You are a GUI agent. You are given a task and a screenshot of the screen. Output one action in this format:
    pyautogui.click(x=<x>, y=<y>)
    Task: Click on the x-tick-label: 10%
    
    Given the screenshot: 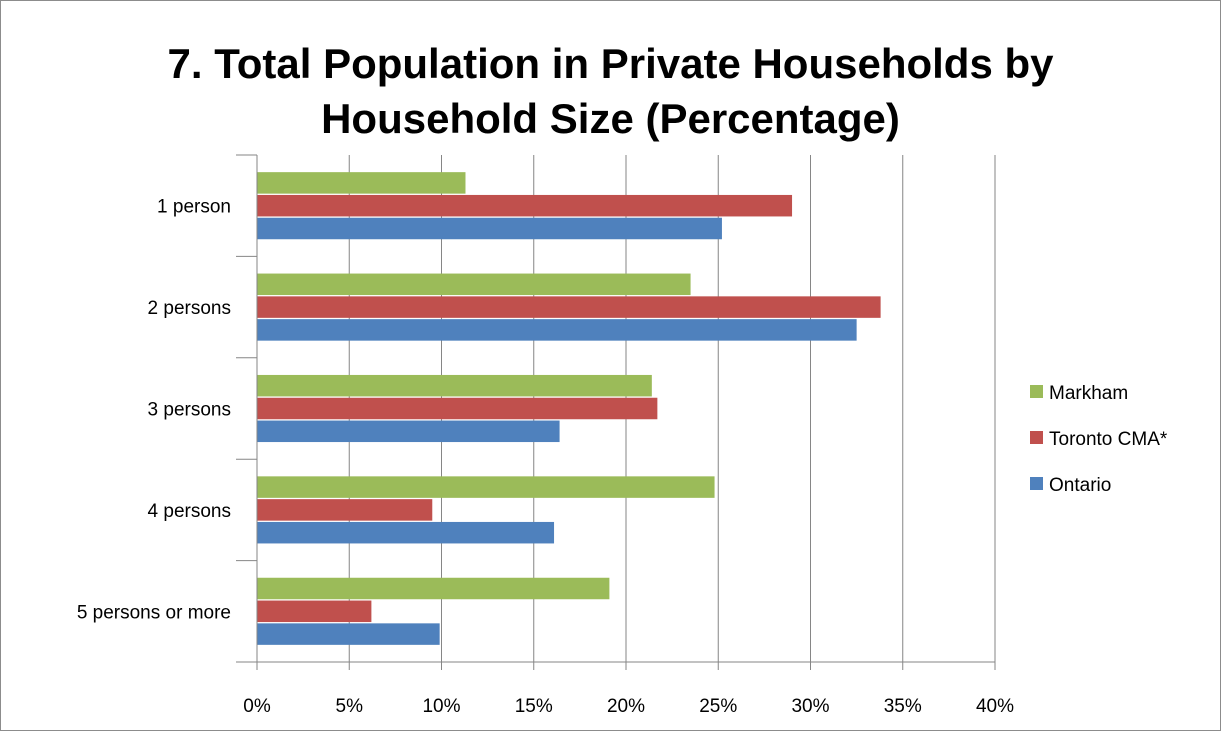 What is the action you would take?
    pyautogui.click(x=441, y=706)
    